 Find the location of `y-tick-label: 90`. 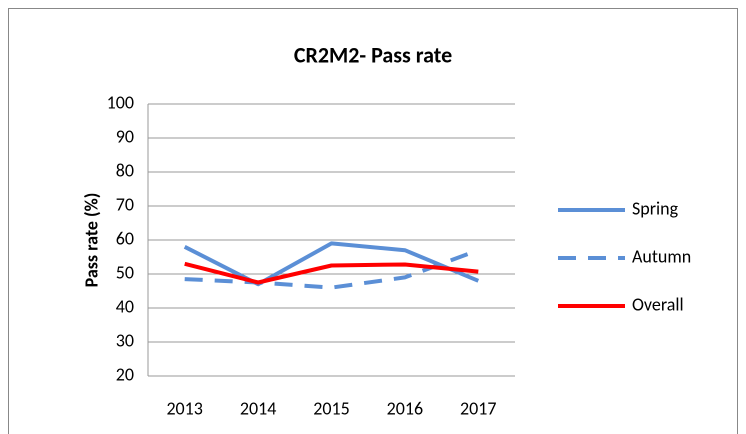

y-tick-label: 90 is located at coordinates (125, 136).